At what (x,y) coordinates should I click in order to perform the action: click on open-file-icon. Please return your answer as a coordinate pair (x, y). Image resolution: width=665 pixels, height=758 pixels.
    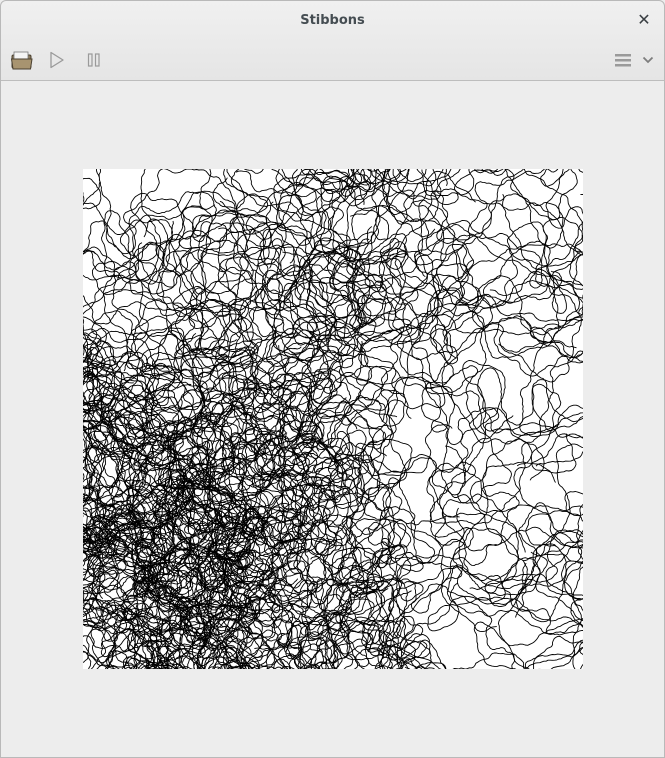
    Looking at the image, I should click on (22, 60).